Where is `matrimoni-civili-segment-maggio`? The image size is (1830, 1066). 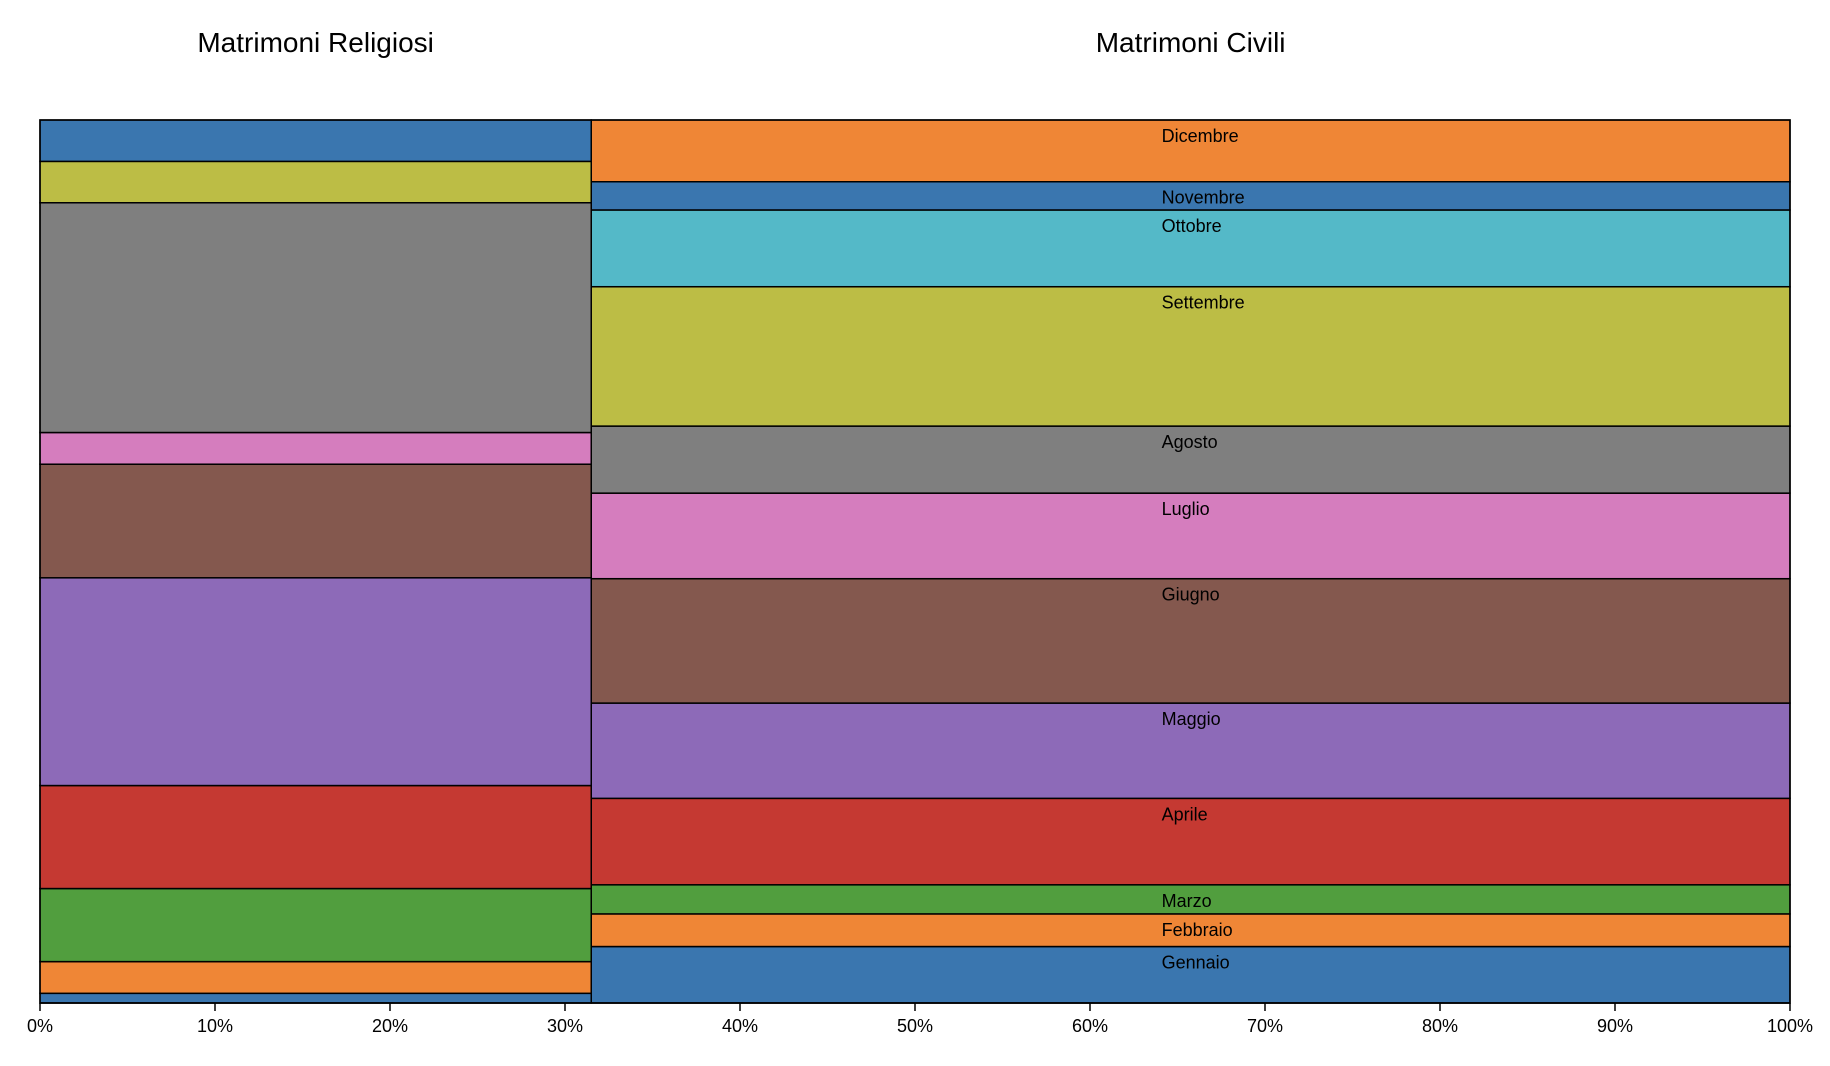
matrimoni-civili-segment-maggio is located at coordinates (1190, 751).